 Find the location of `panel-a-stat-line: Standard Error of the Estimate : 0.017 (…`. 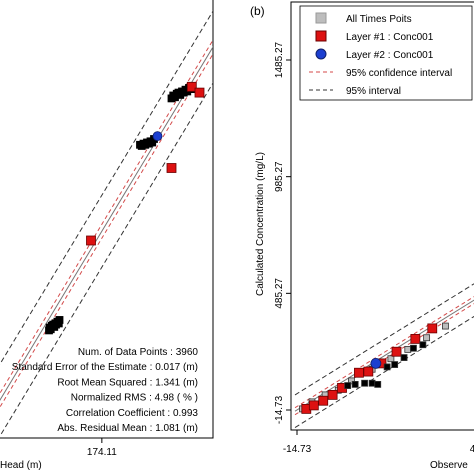

panel-a-stat-line: Standard Error of the Estimate : 0.017 (… is located at coordinates (105, 367).